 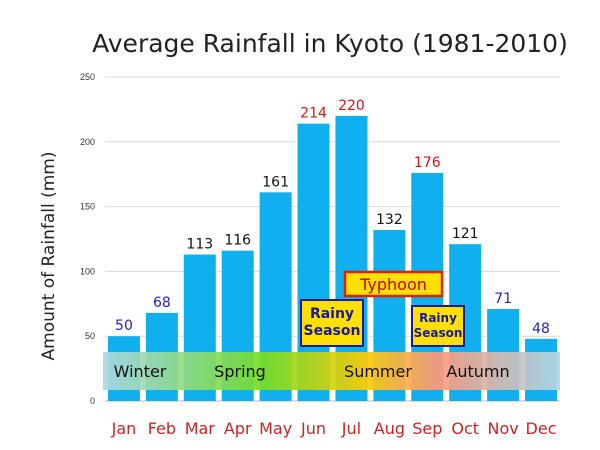 I want to click on data-label: 132, so click(x=389, y=220).